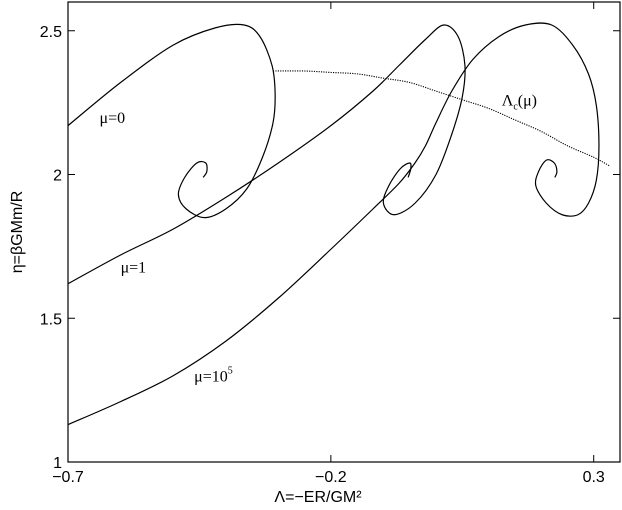  I want to click on series-mu-0-line, so click(171, 121).